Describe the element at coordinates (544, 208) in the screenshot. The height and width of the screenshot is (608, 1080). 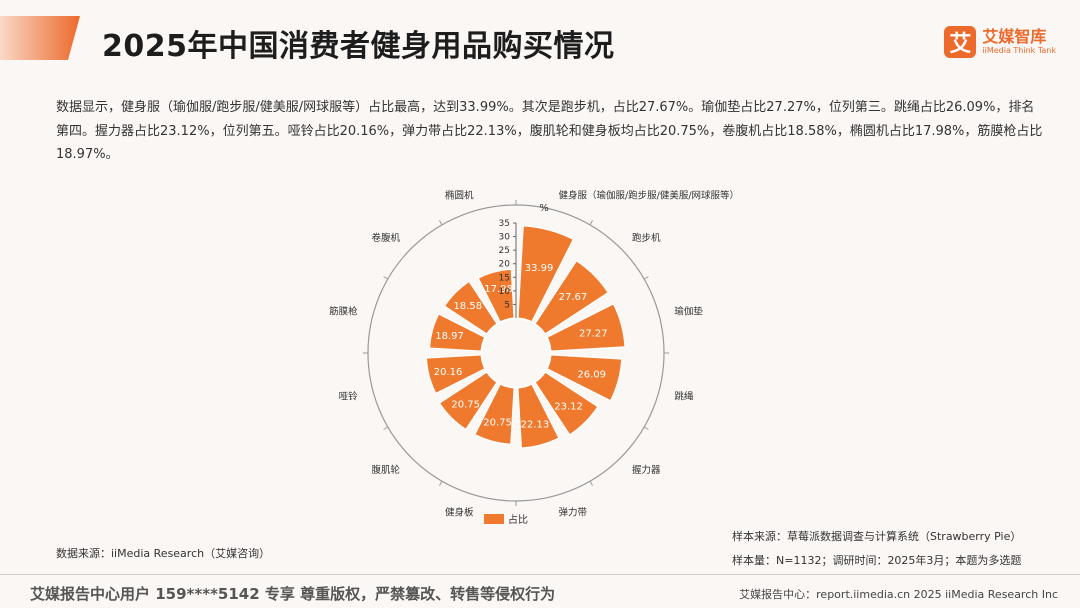
I see `radial-unit-label: %` at that location.